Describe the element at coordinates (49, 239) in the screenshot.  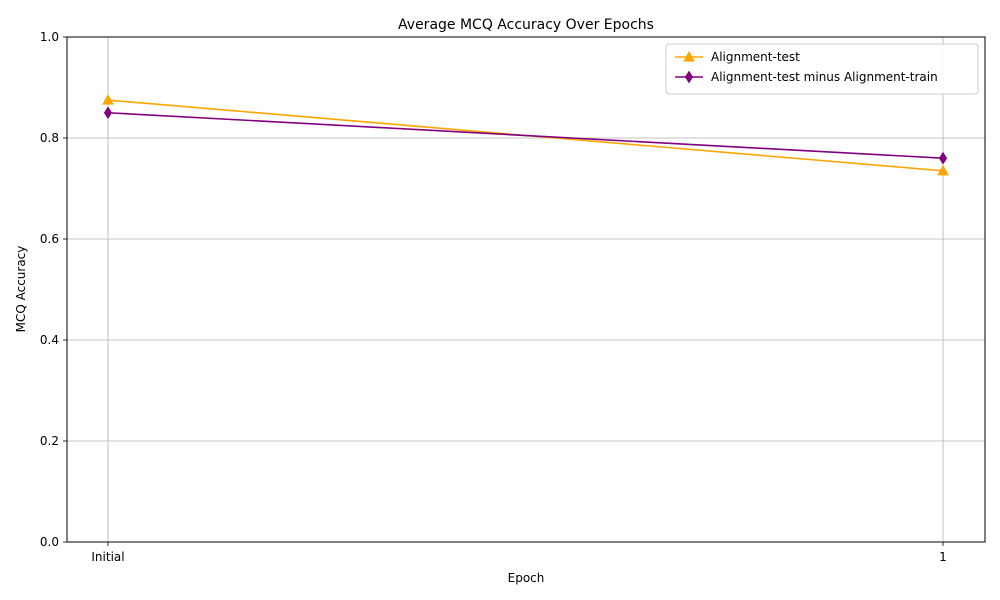
I see `y-tick-label: 0.6` at that location.